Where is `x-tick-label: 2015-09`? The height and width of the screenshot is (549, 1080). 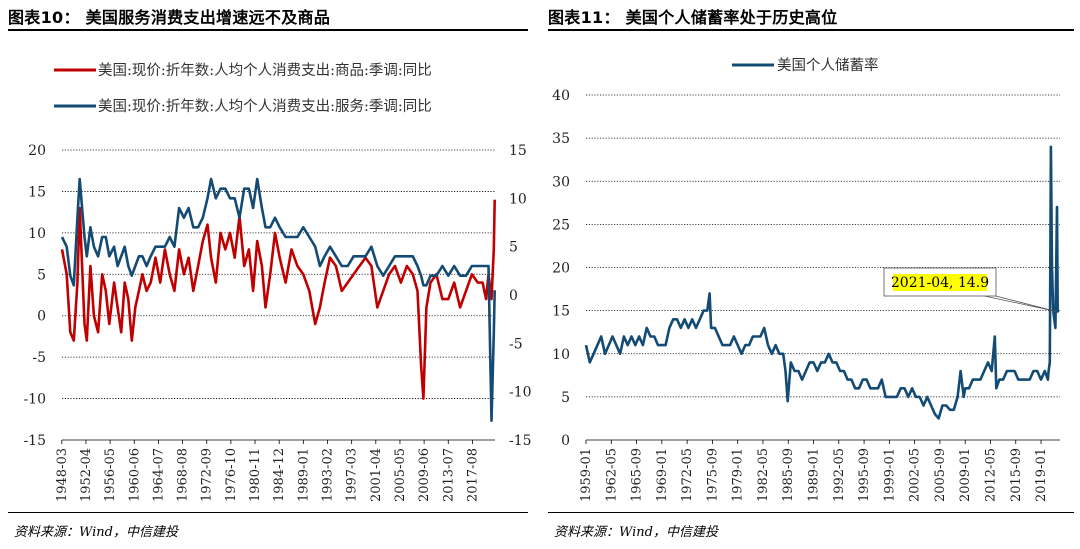 x-tick-label: 2015-09 is located at coordinates (1016, 475).